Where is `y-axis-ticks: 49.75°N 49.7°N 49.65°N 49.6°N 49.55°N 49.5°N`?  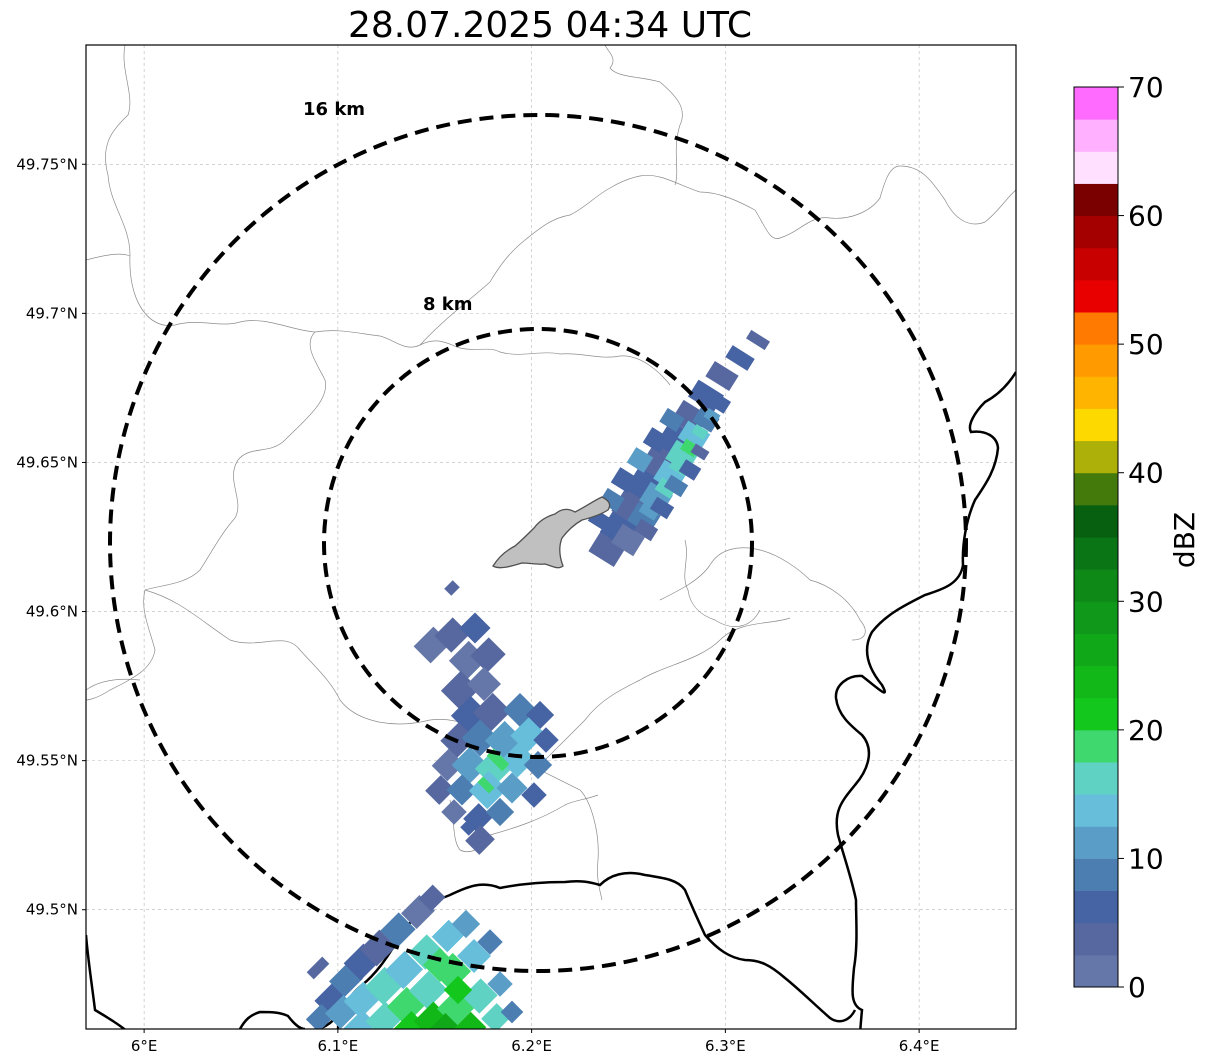
y-axis-ticks: 49.75°N 49.7°N 49.65°N 49.6°N 49.55°N 49.5°N is located at coordinates (51, 537).